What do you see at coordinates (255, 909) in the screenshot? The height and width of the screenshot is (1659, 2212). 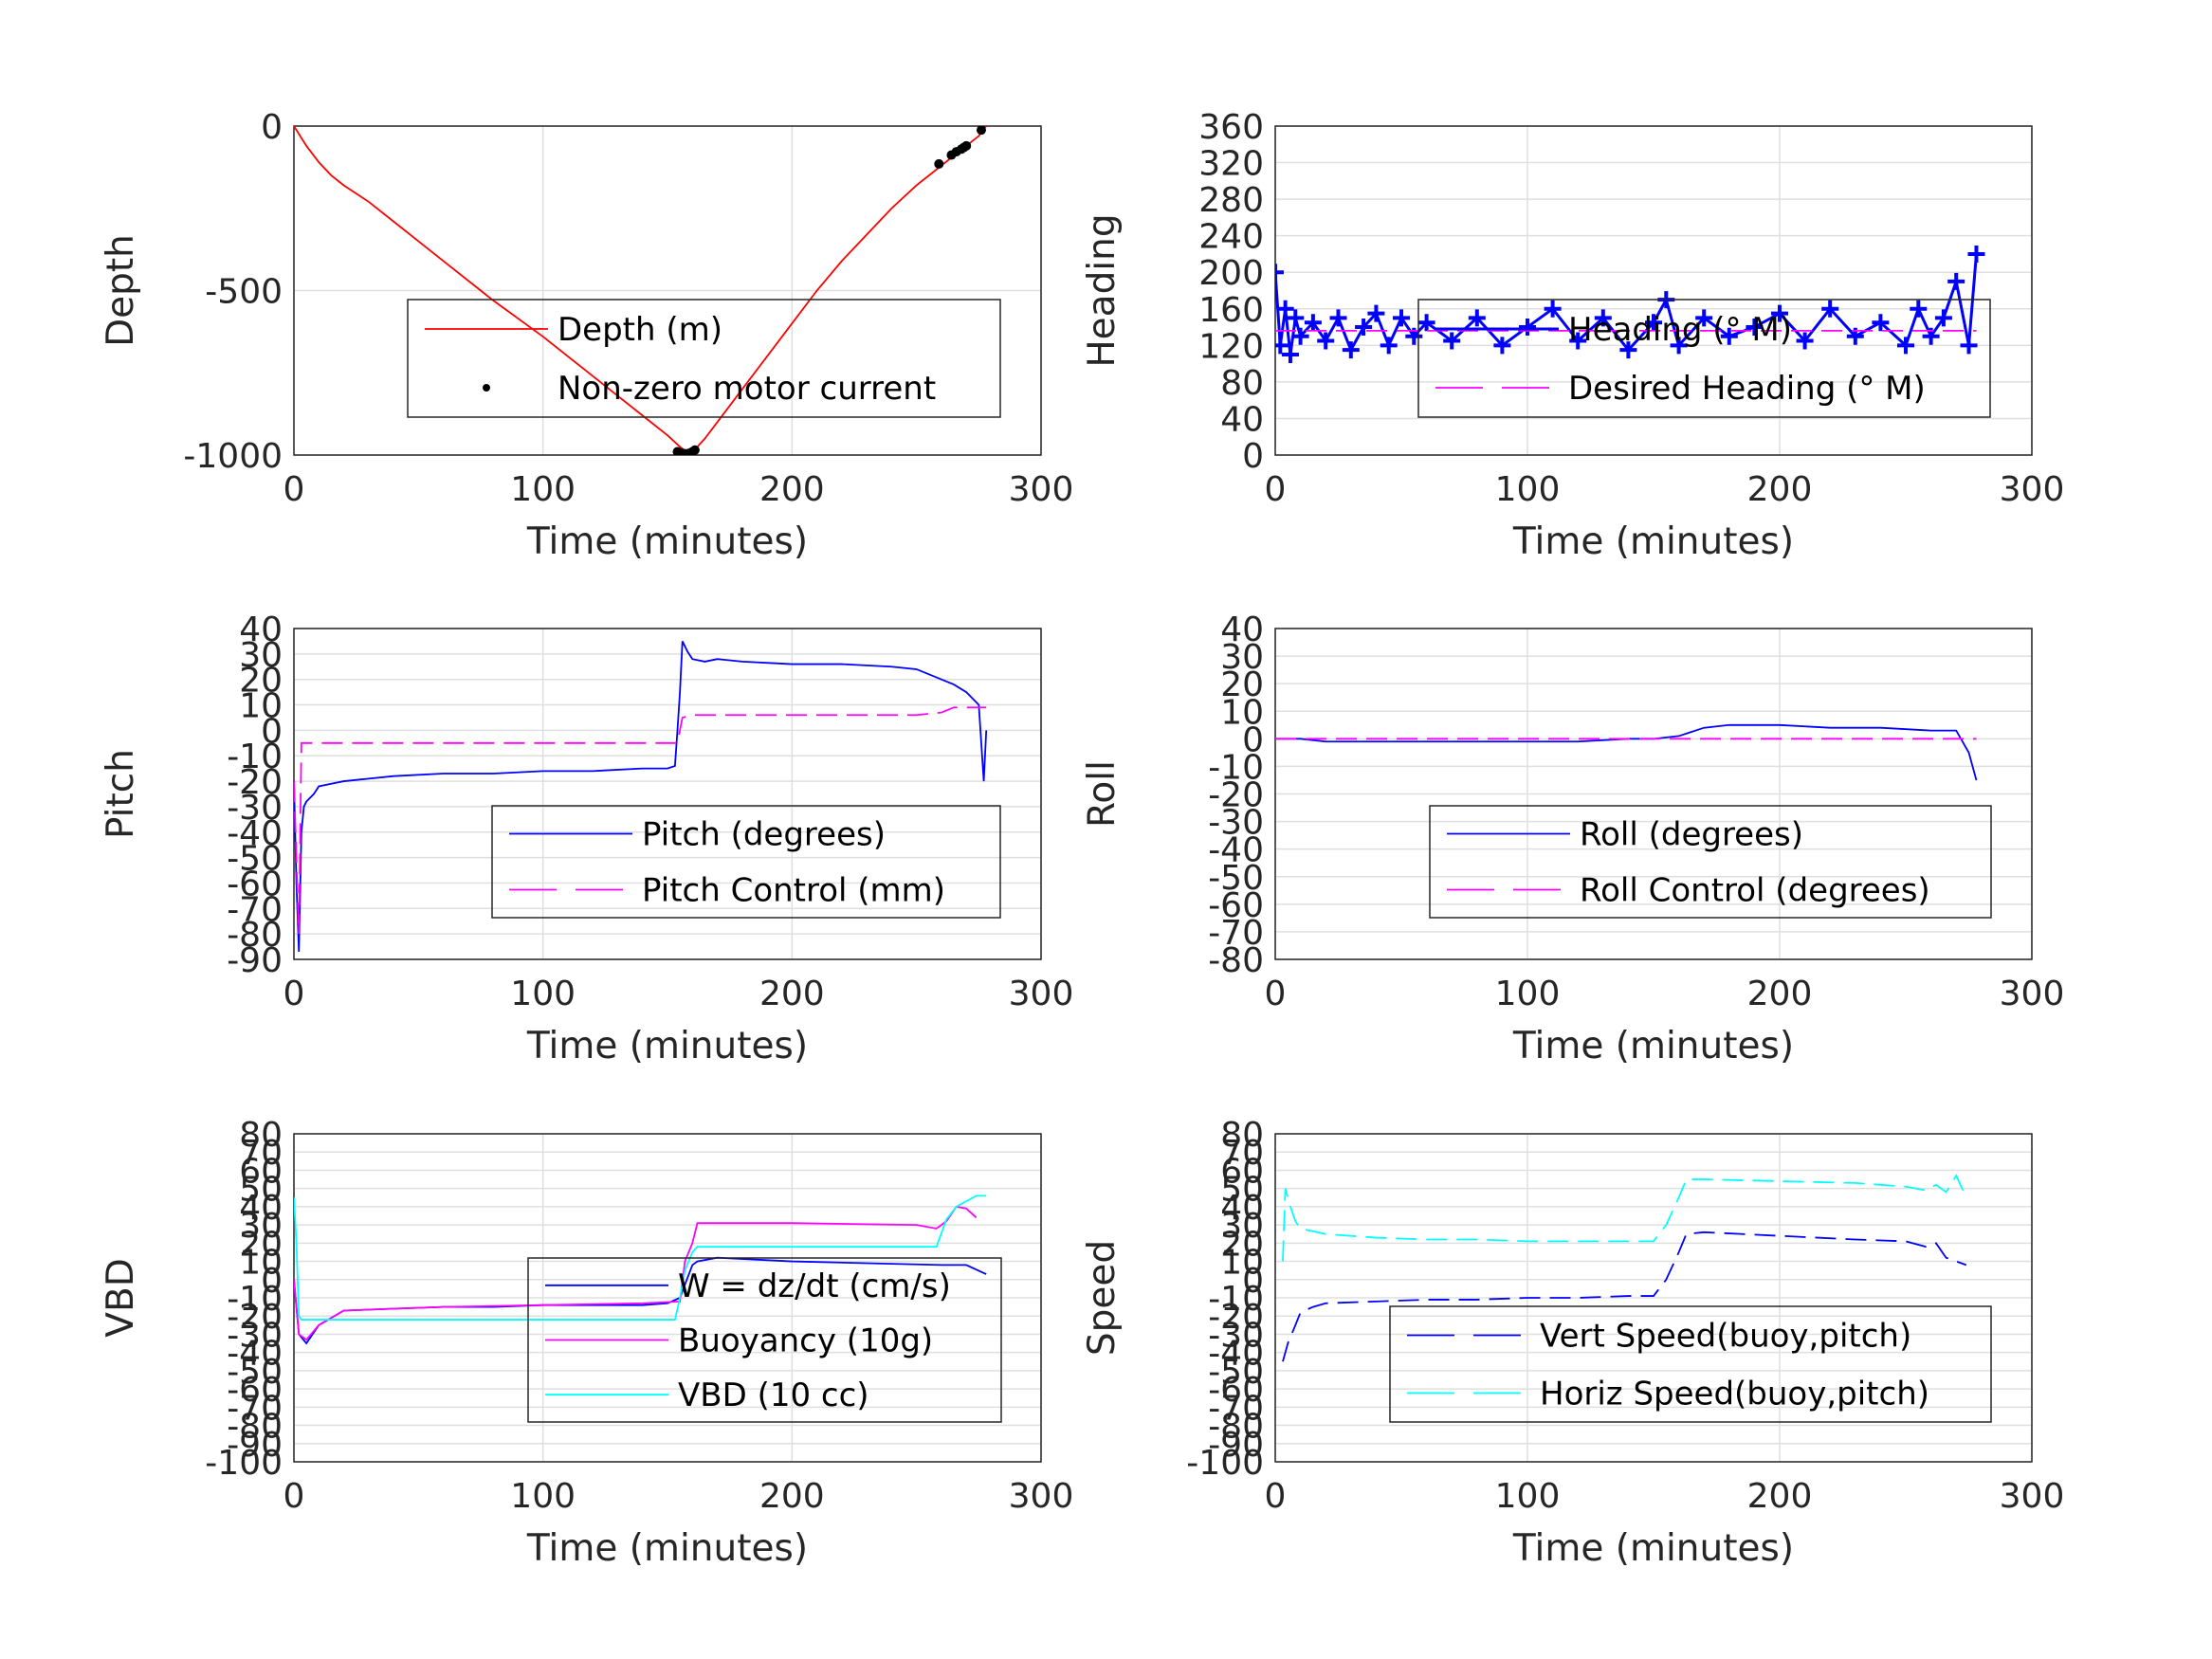 I see `y-tick-label: -70` at bounding box center [255, 909].